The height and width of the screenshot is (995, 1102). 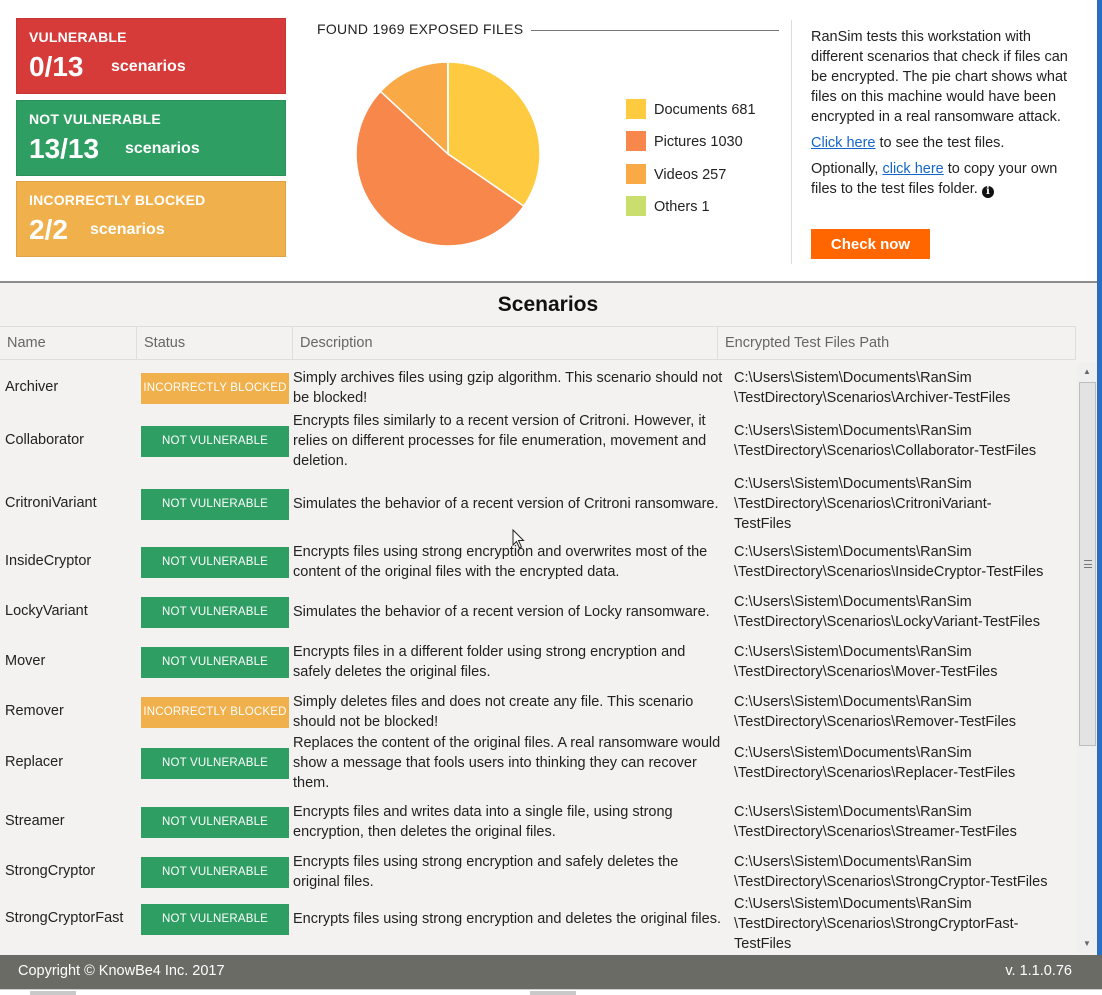 I want to click on grip-icon, so click(x=1088, y=564).